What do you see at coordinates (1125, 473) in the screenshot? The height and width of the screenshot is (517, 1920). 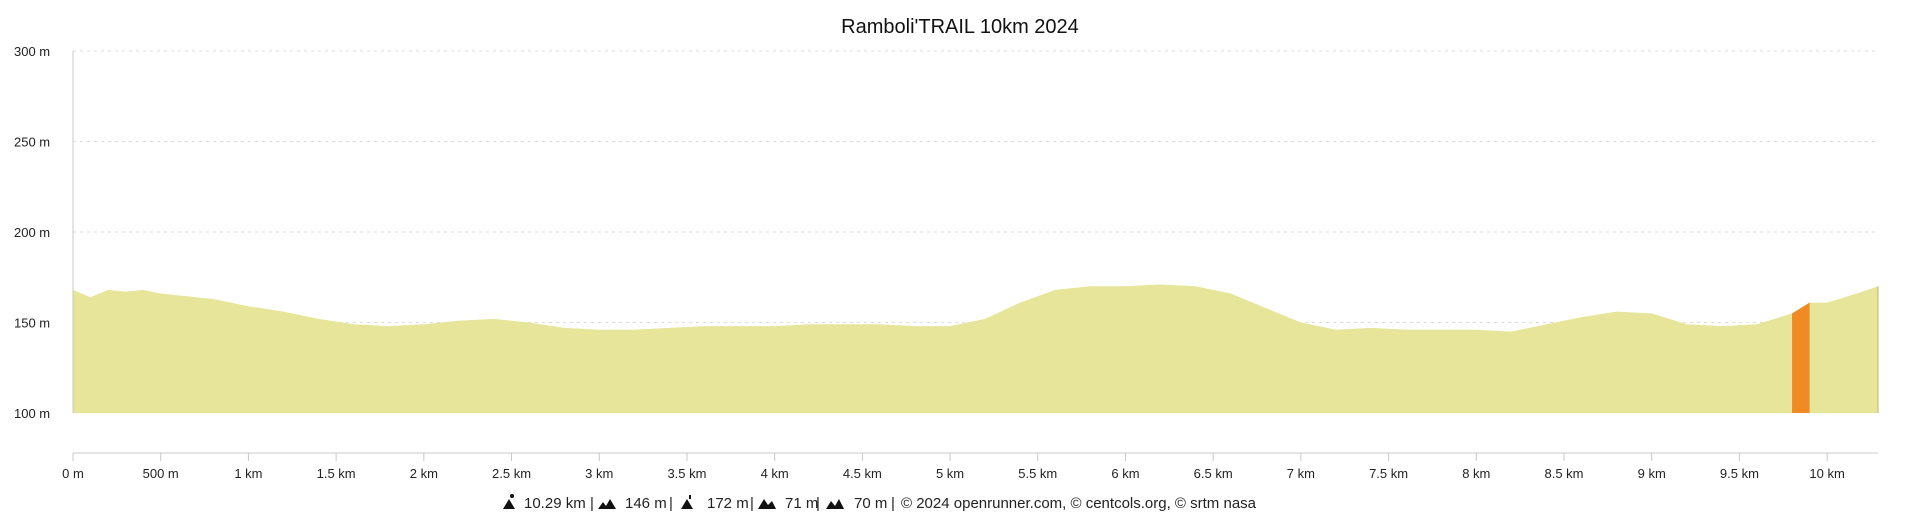 I see `x-tick-label: 6 km` at bounding box center [1125, 473].